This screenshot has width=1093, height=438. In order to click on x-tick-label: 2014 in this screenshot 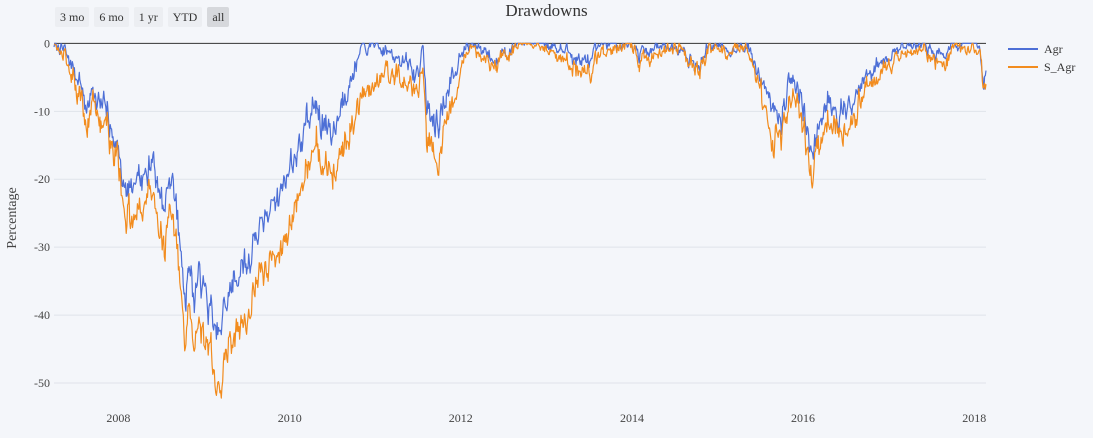, I will do `click(632, 418)`.